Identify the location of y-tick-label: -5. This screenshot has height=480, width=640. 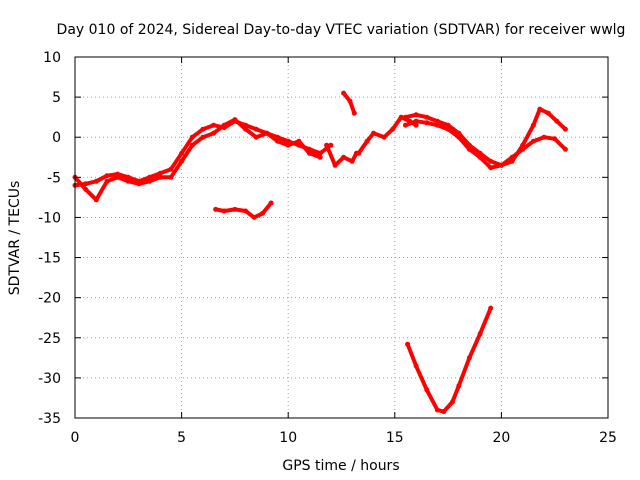
(54, 178).